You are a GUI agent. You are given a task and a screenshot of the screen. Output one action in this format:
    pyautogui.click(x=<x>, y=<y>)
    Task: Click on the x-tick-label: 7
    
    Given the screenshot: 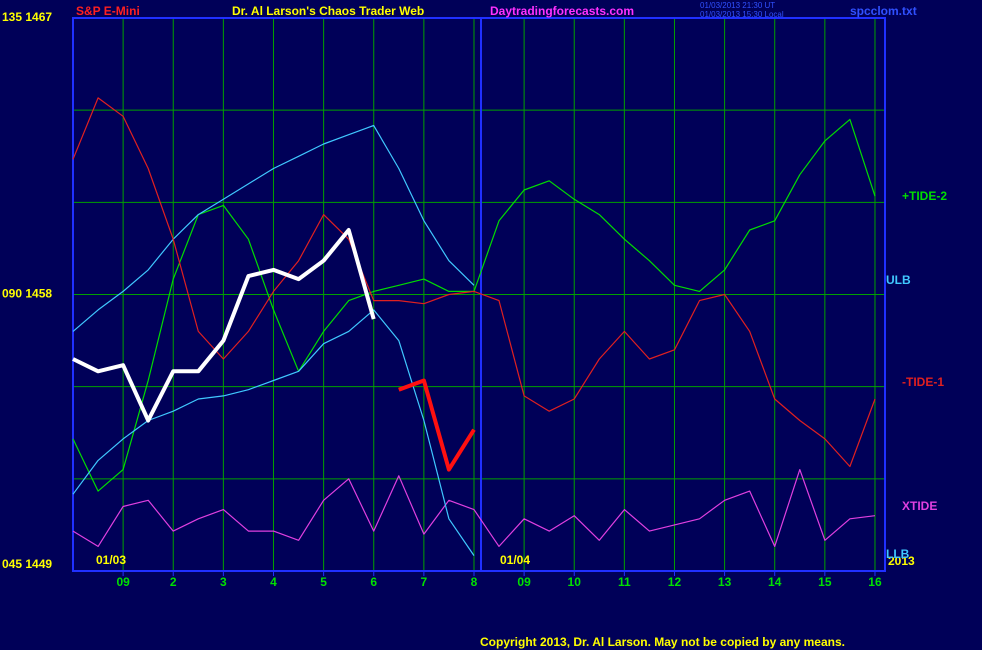 What is the action you would take?
    pyautogui.click(x=424, y=582)
    